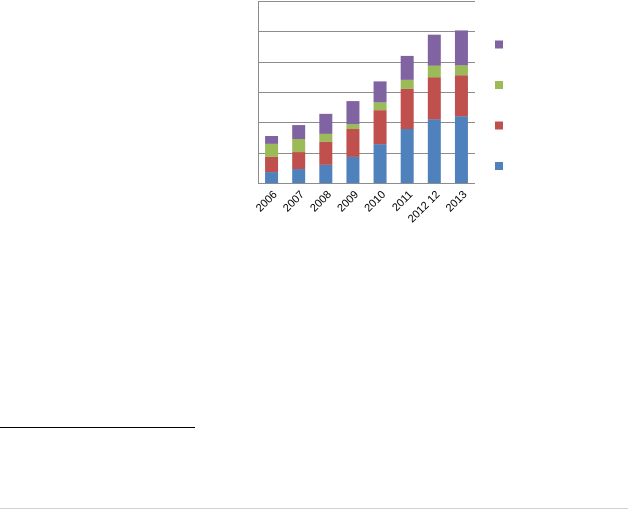 Image resolution: width=628 pixels, height=510 pixels. Describe the element at coordinates (267, 202) in the screenshot. I see `x-tick-label: 2006` at that location.